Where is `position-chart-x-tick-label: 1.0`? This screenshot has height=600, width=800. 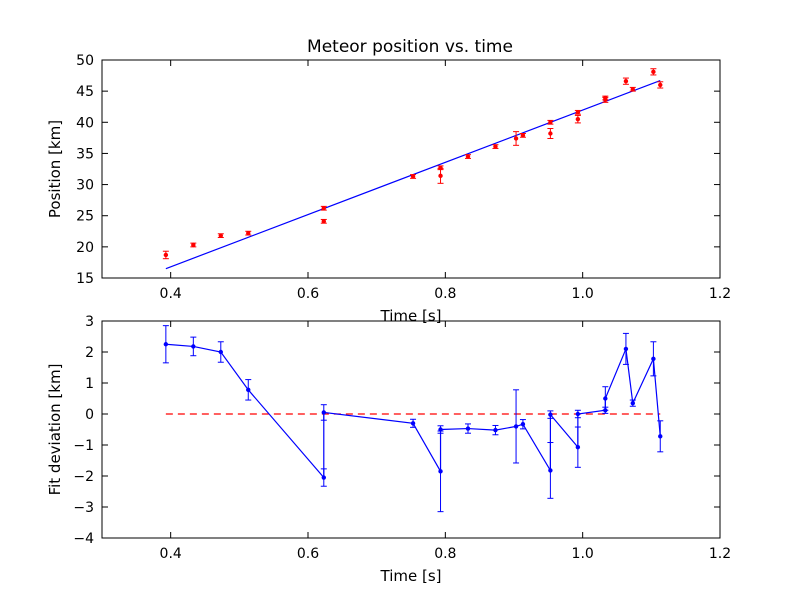
position-chart-x-tick-label: 1.0 is located at coordinates (583, 294).